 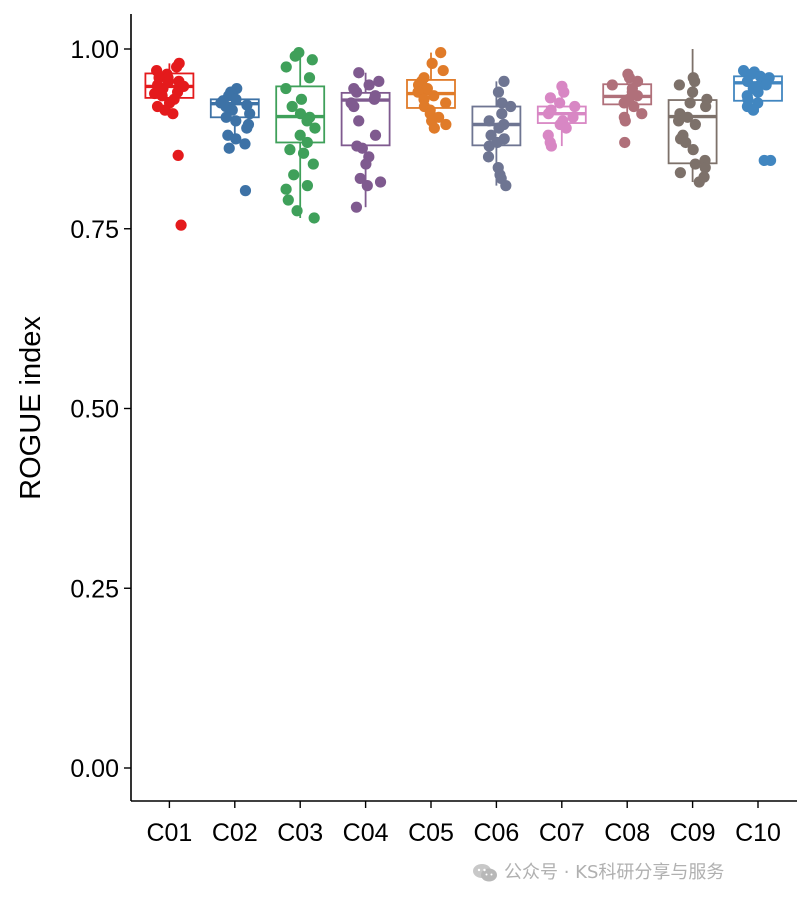 I want to click on y-tick-label: 0.50, so click(x=94, y=410).